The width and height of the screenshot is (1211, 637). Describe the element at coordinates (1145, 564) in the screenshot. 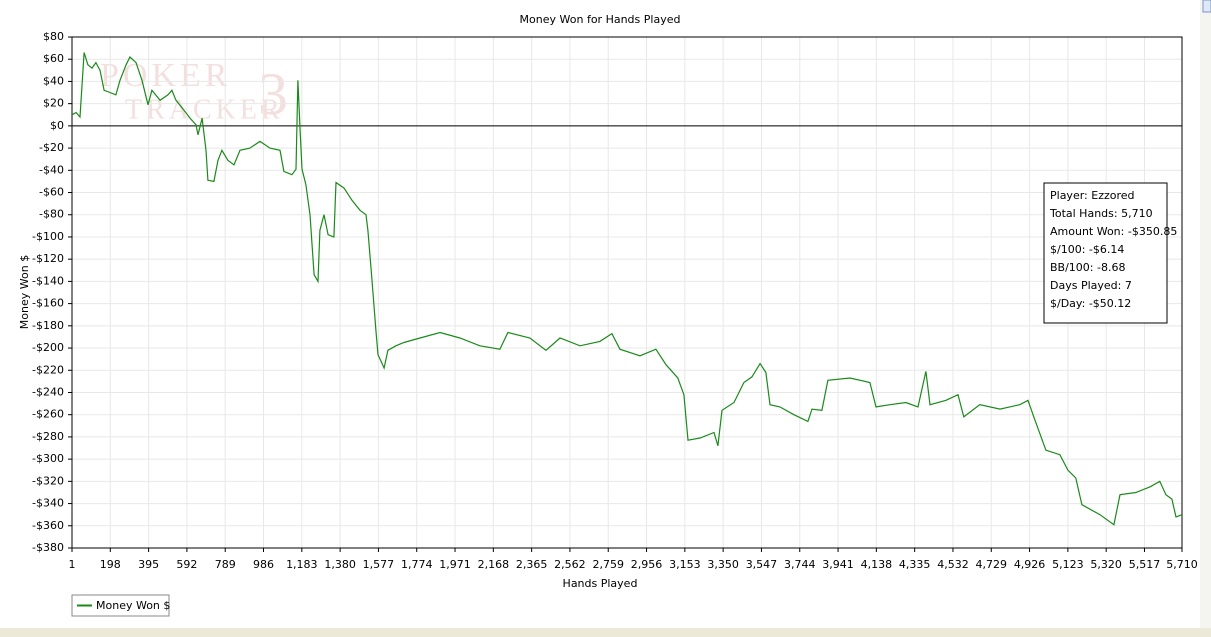

I see `x-tick-label: 5,517` at that location.